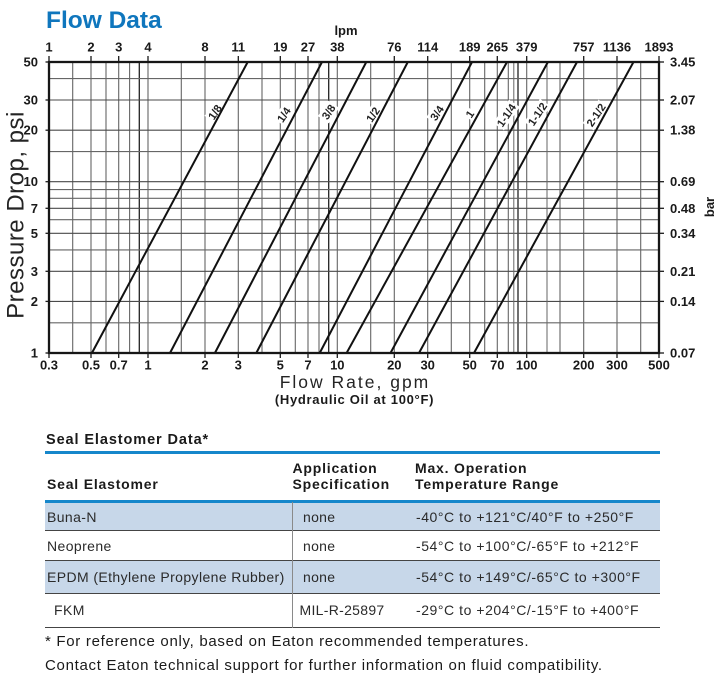 The width and height of the screenshot is (720, 687). What do you see at coordinates (148, 47) in the screenshot?
I see `svg-text: 4` at bounding box center [148, 47].